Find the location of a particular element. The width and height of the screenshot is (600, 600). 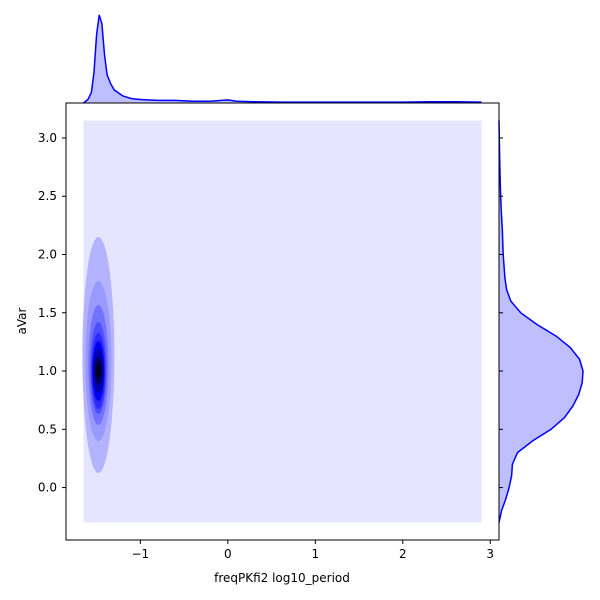

x-tick-label: 0 is located at coordinates (228, 554).